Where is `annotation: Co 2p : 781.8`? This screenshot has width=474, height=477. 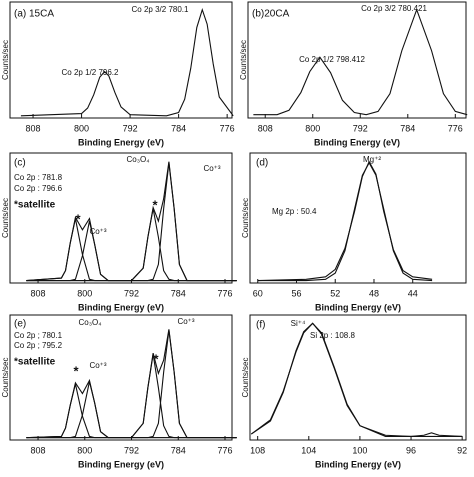
annotation: Co 2p : 781.8 is located at coordinates (38, 177).